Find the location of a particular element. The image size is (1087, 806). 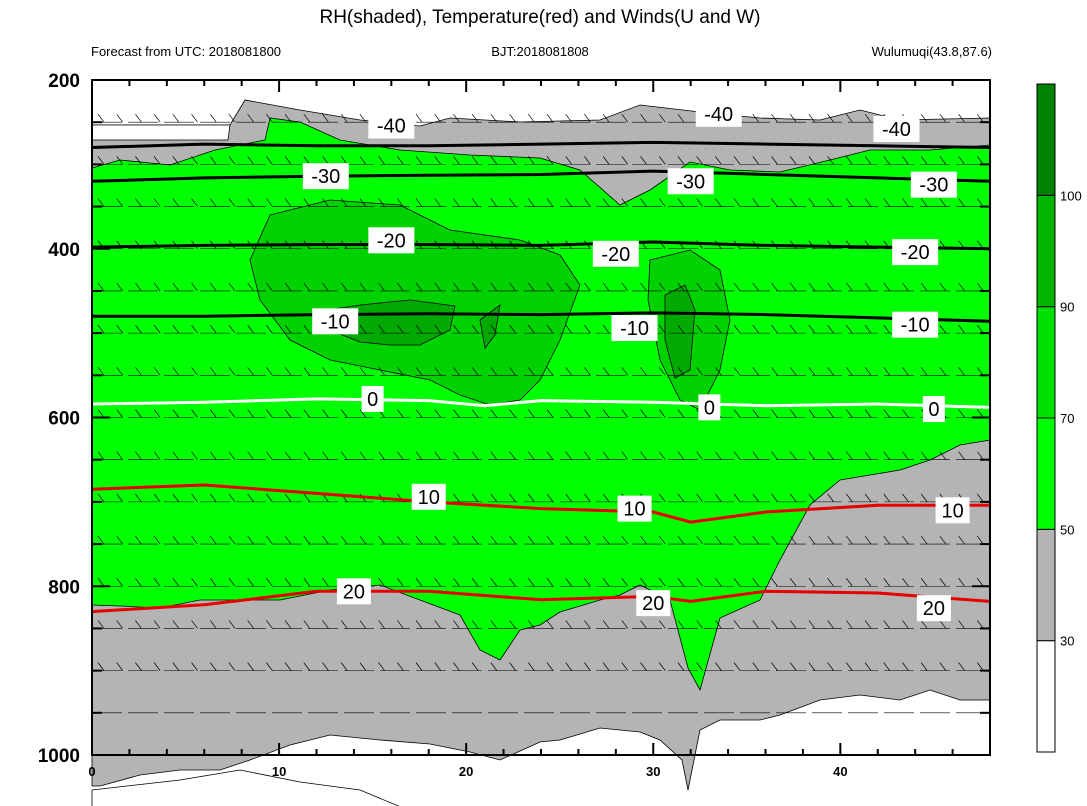

x-tick-label: 30 is located at coordinates (653, 771).